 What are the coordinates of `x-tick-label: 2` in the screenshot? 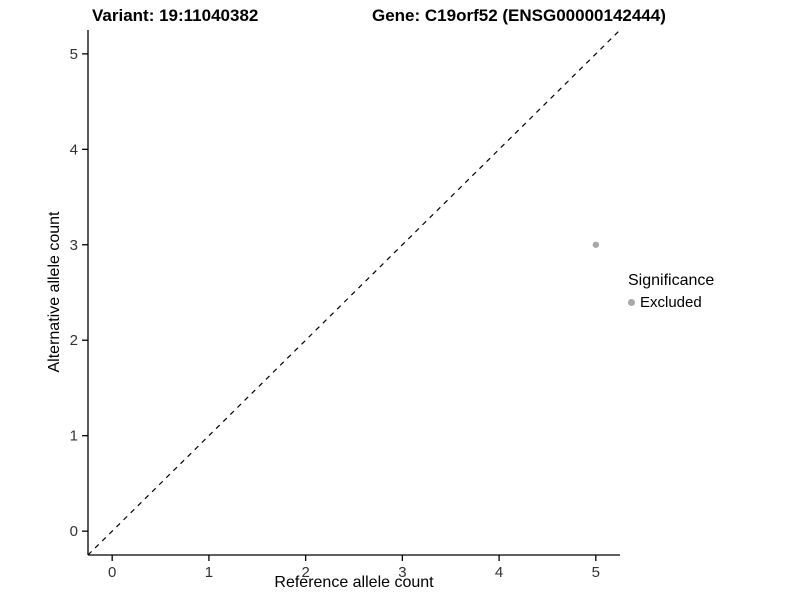 It's located at (305, 572).